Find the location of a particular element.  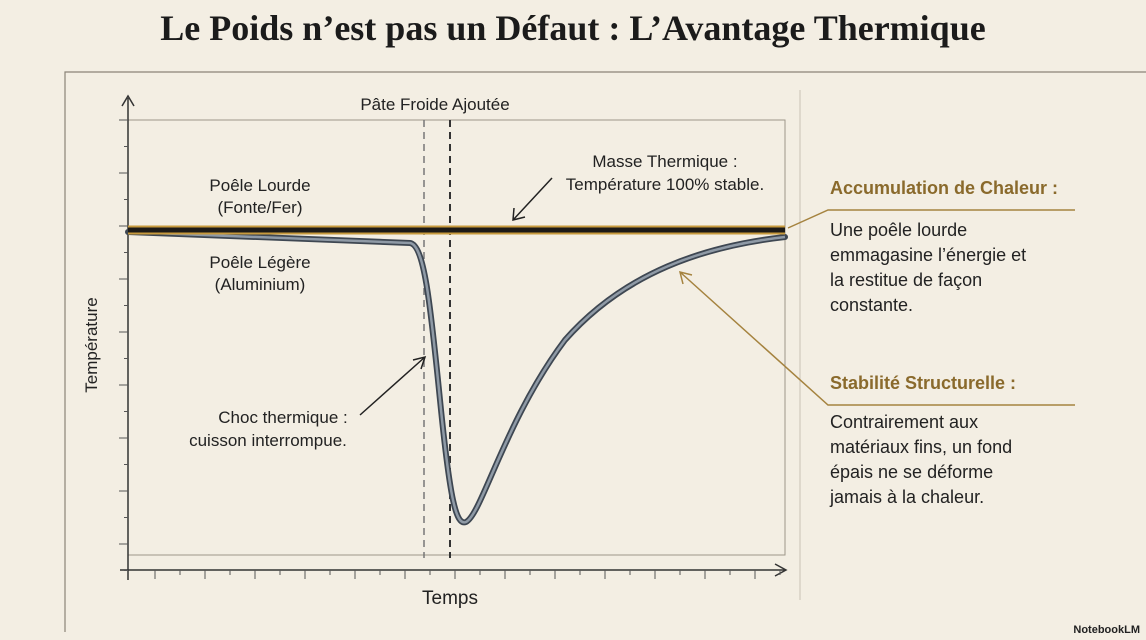

panel-body: Contrairement aux is located at coordinates (904, 422).